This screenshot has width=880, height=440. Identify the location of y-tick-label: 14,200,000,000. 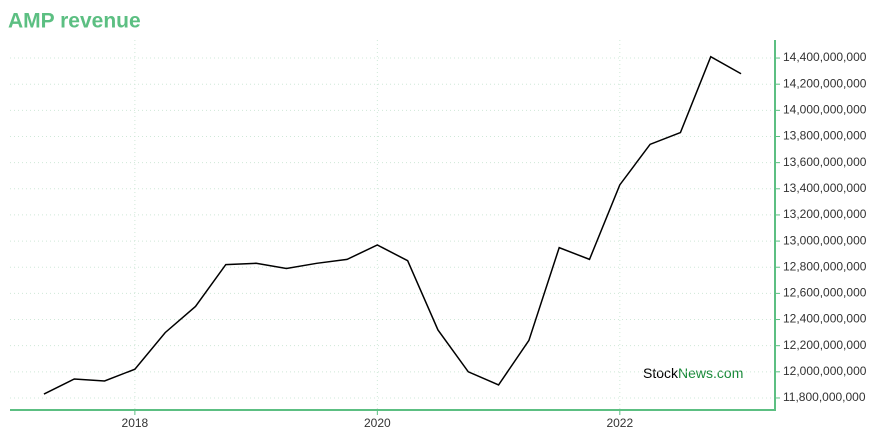
(825, 83).